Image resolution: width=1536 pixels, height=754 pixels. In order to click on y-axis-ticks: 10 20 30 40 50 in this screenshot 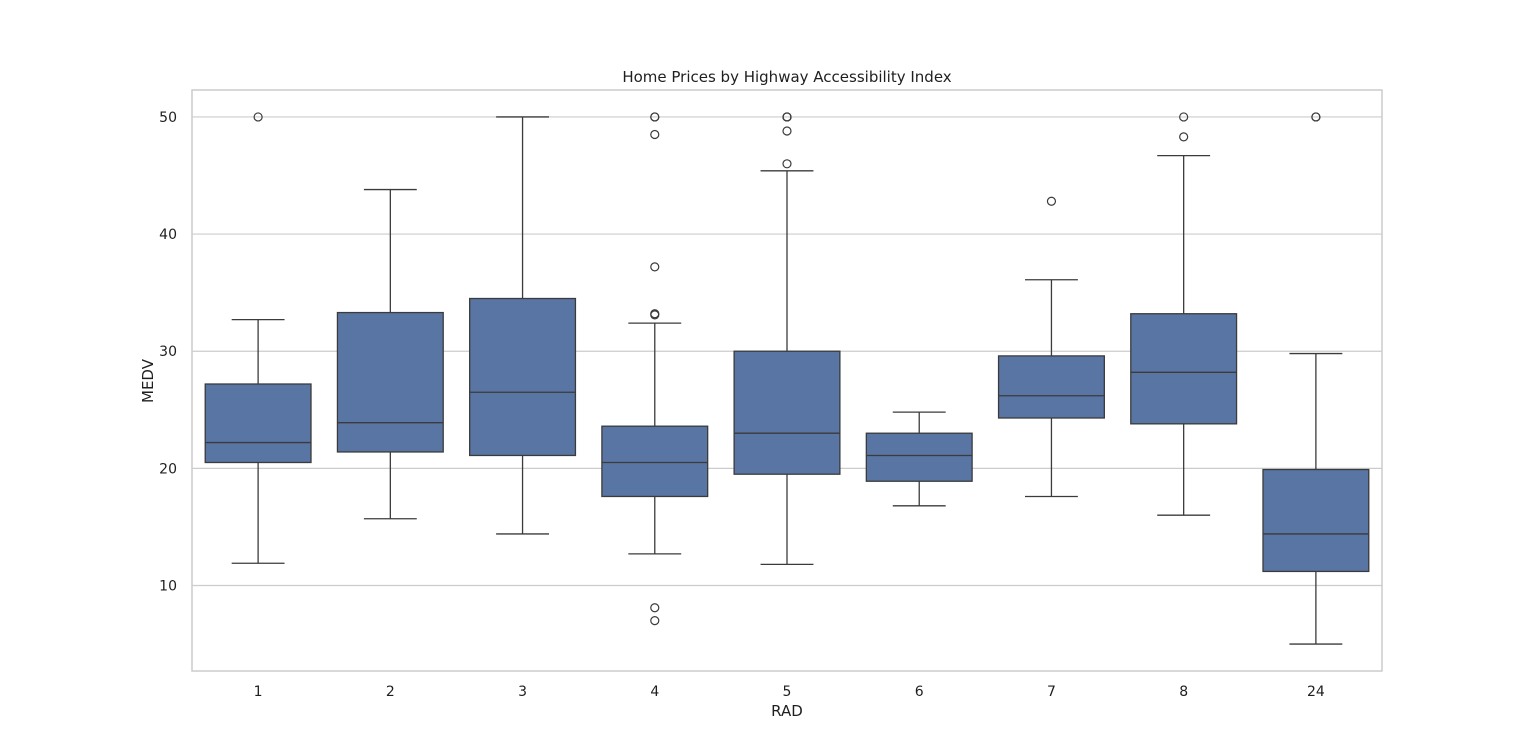, I will do `click(168, 352)`.